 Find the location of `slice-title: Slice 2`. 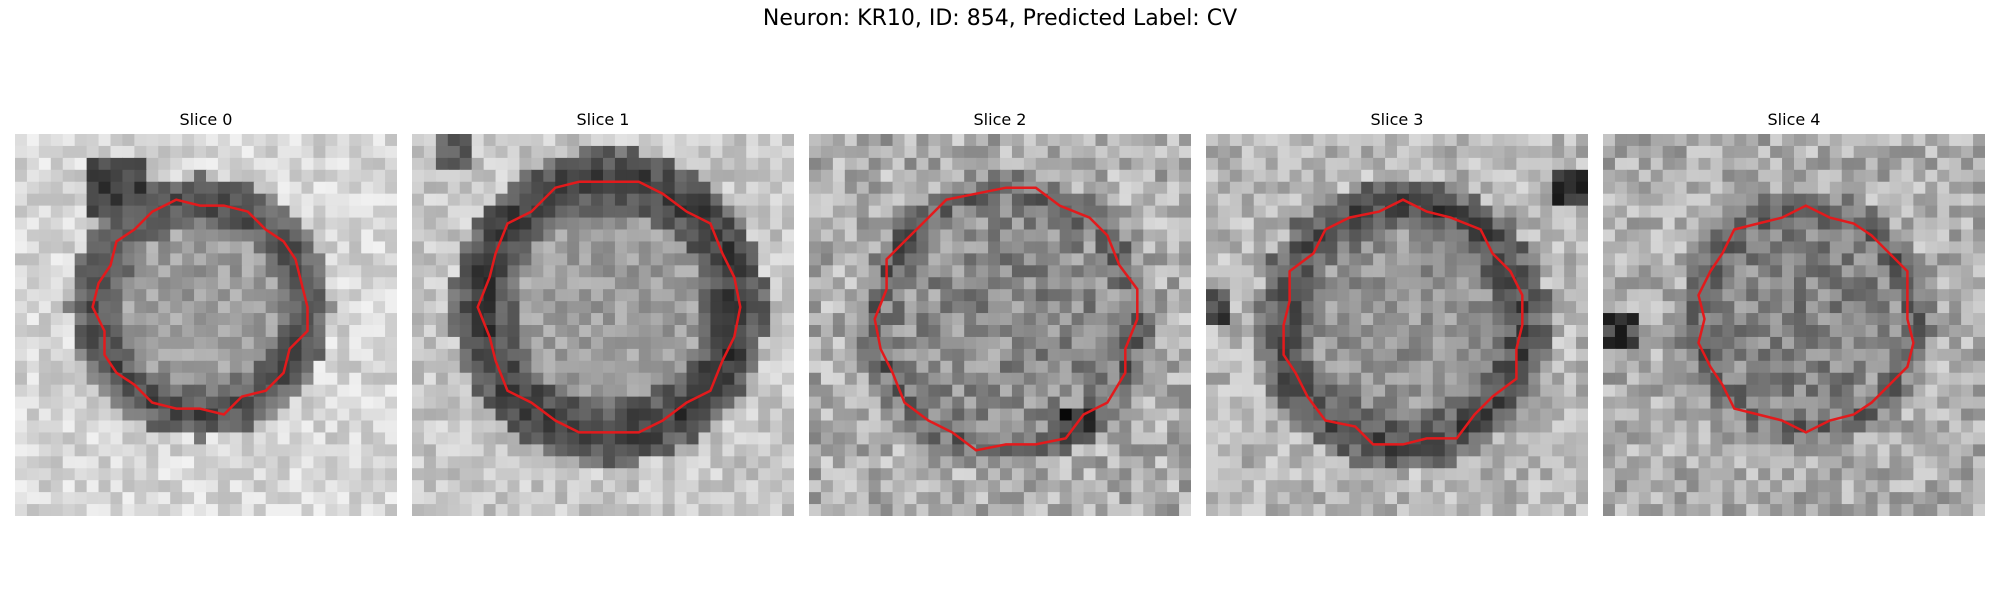

slice-title: Slice 2 is located at coordinates (1000, 119).